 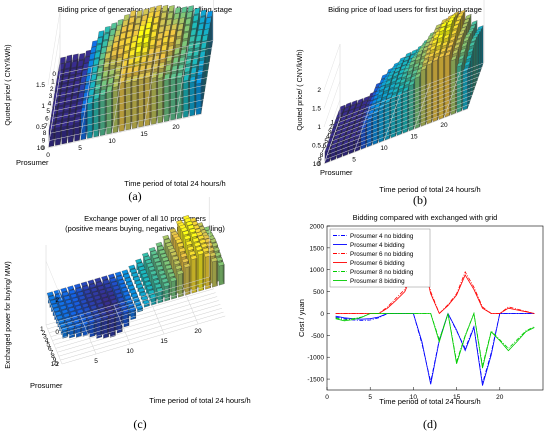 I want to click on legend-entry: Prosumer 6 bidding, so click(x=377, y=263).